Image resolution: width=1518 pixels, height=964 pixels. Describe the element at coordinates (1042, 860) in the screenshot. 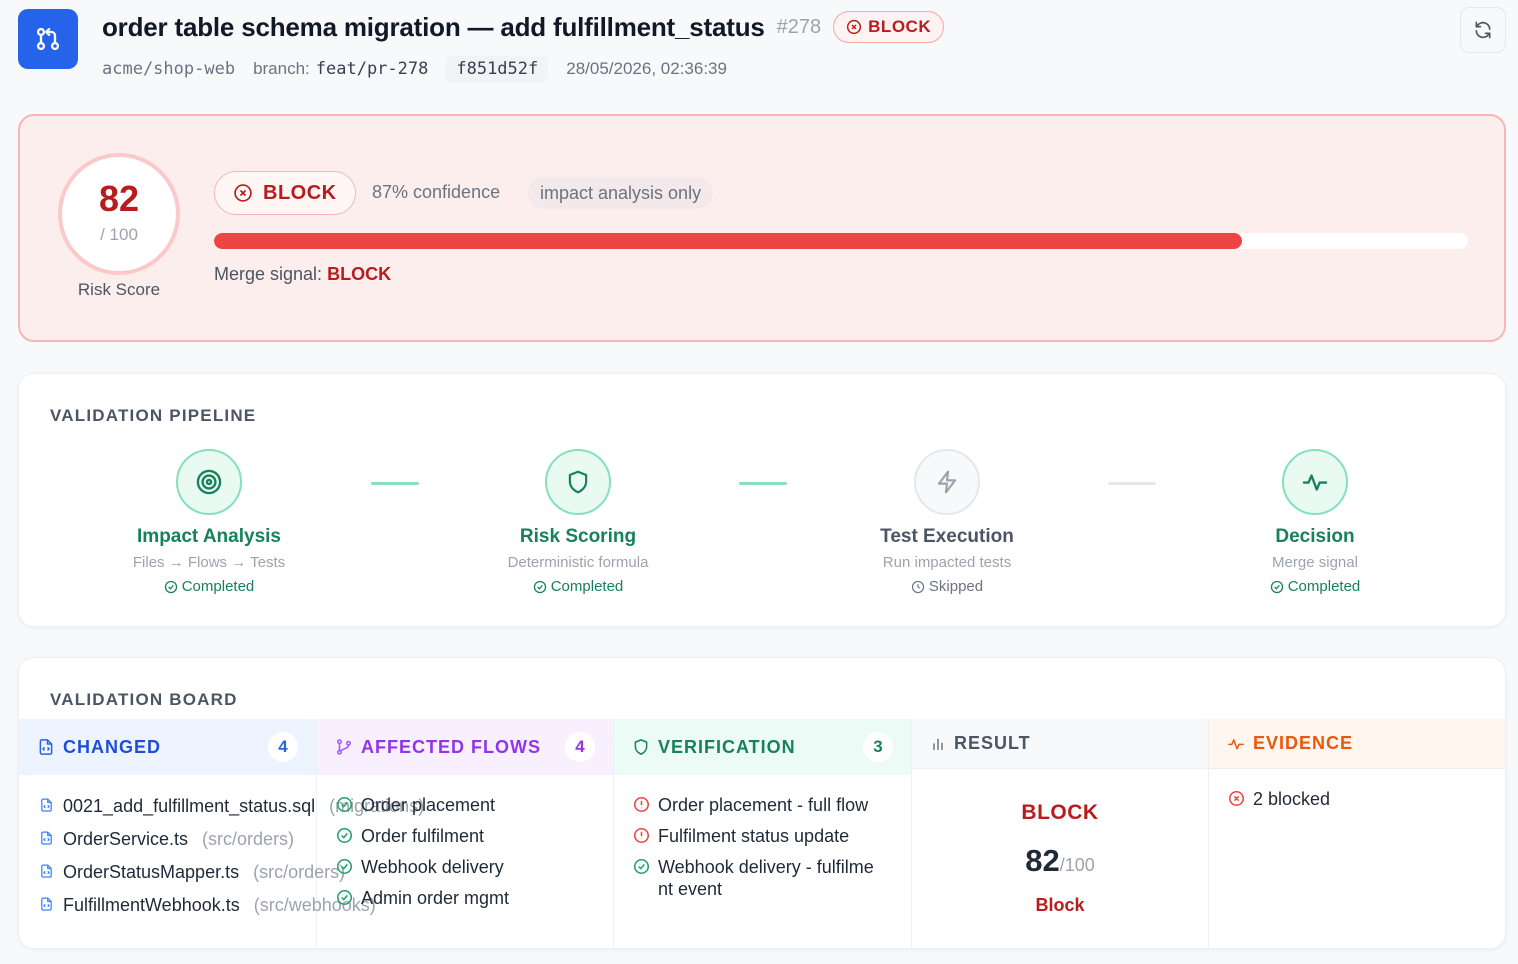

I see `result-score-value: 82` at that location.